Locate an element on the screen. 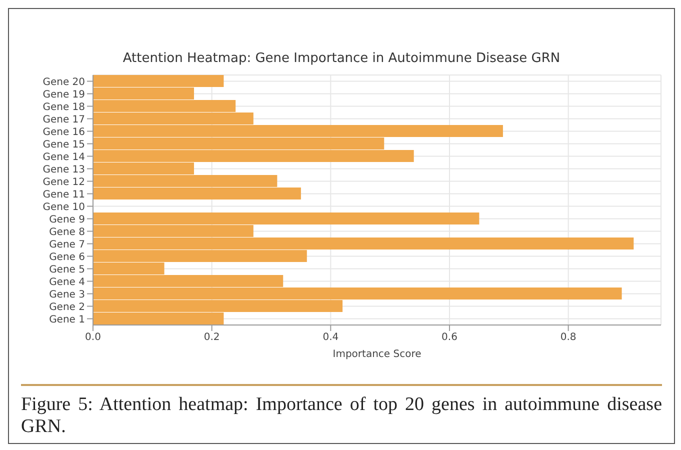 The width and height of the screenshot is (681, 450). y-tick-label: Gene 8 is located at coordinates (67, 232).